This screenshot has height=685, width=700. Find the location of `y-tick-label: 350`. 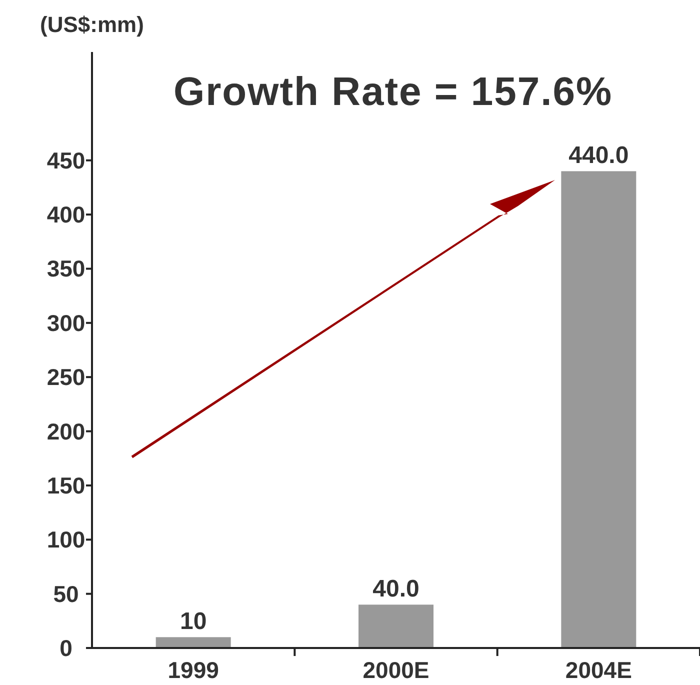

y-tick-label: 350 is located at coordinates (66, 269).